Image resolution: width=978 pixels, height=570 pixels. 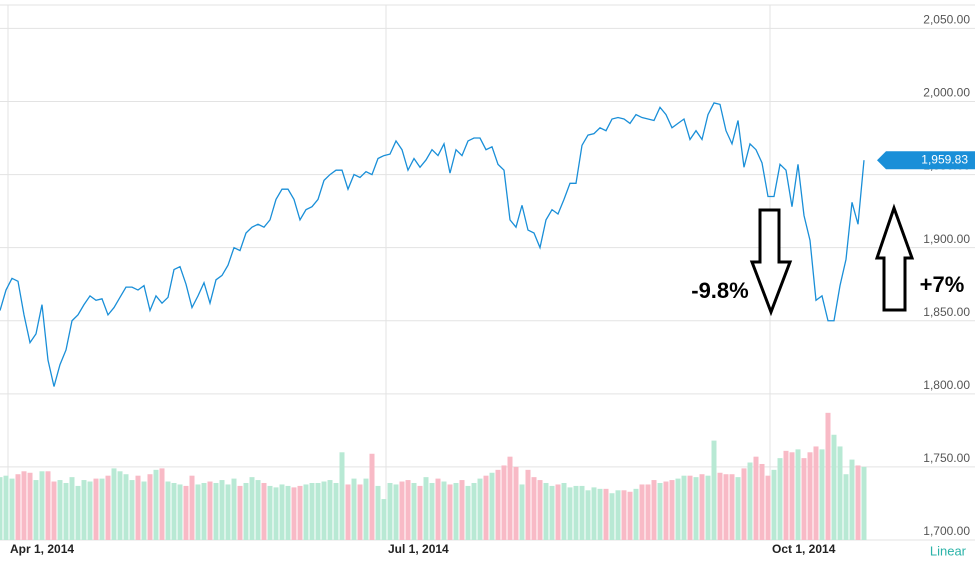 What do you see at coordinates (946, 20) in the screenshot?
I see `y-tick-label: 2,050.00` at bounding box center [946, 20].